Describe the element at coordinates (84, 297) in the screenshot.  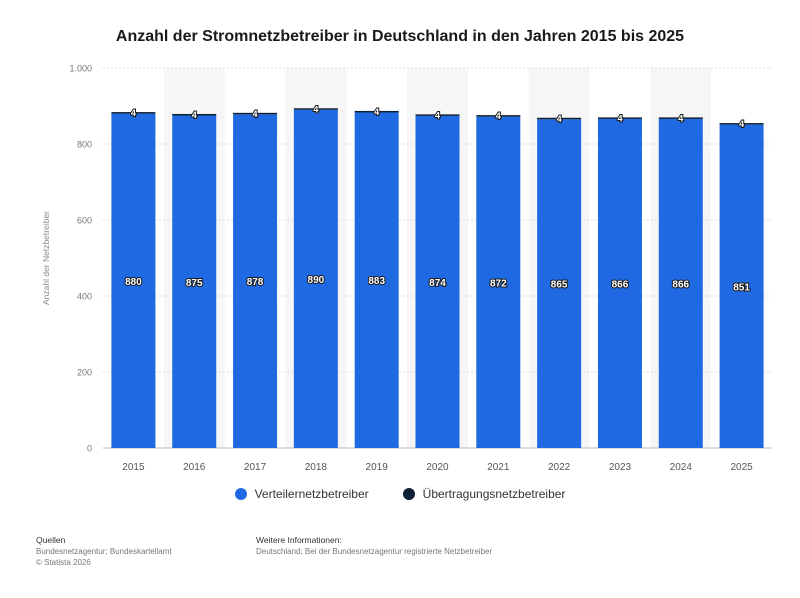
I see `y-tick-label: 400` at that location.